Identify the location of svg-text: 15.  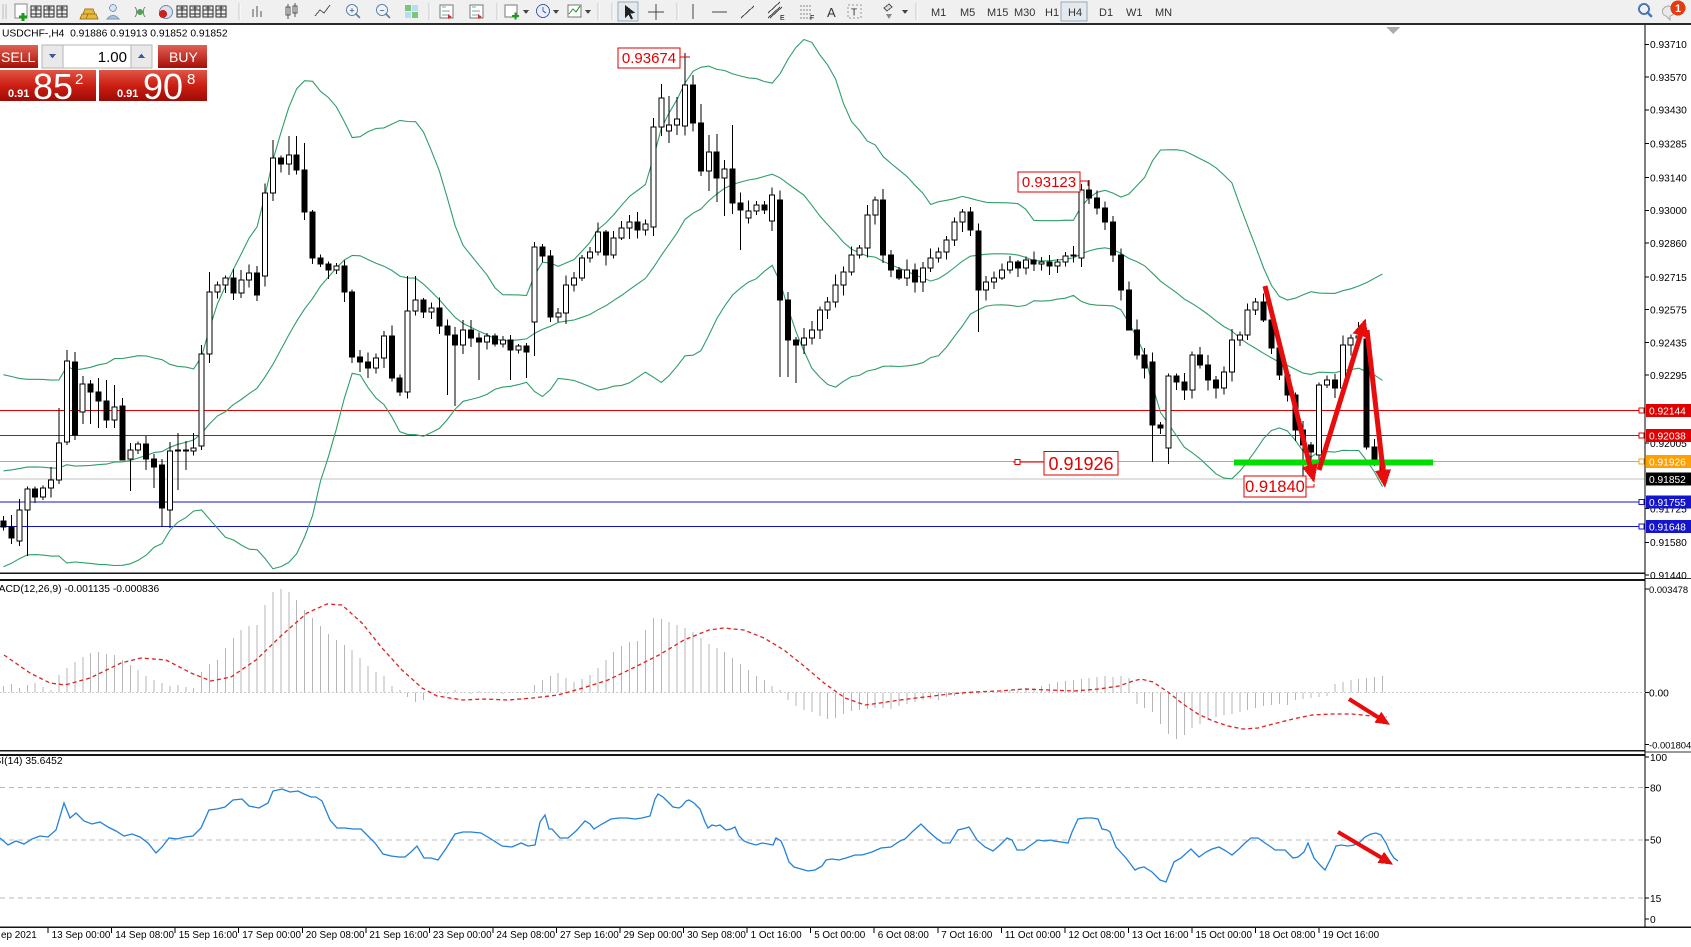
(1656, 899).